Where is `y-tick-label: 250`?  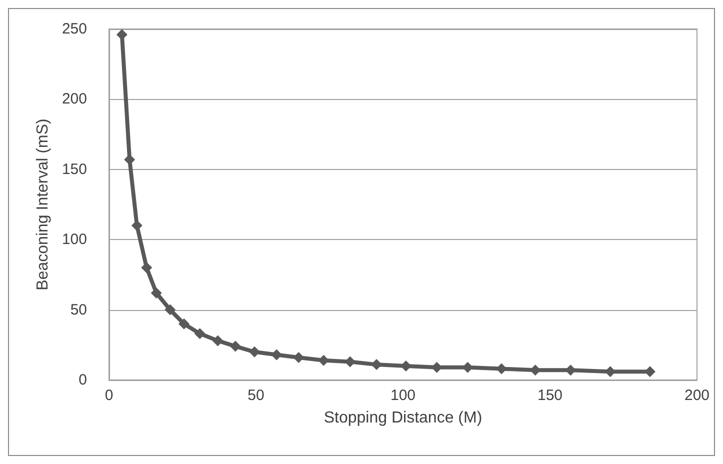
y-tick-label: 250 is located at coordinates (74, 29).